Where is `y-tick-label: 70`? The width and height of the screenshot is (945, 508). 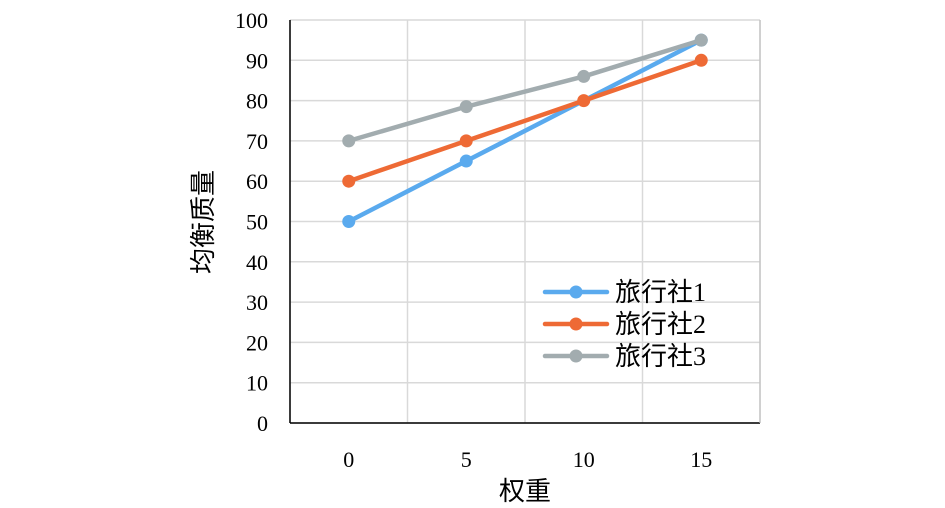
y-tick-label: 70 is located at coordinates (257, 141).